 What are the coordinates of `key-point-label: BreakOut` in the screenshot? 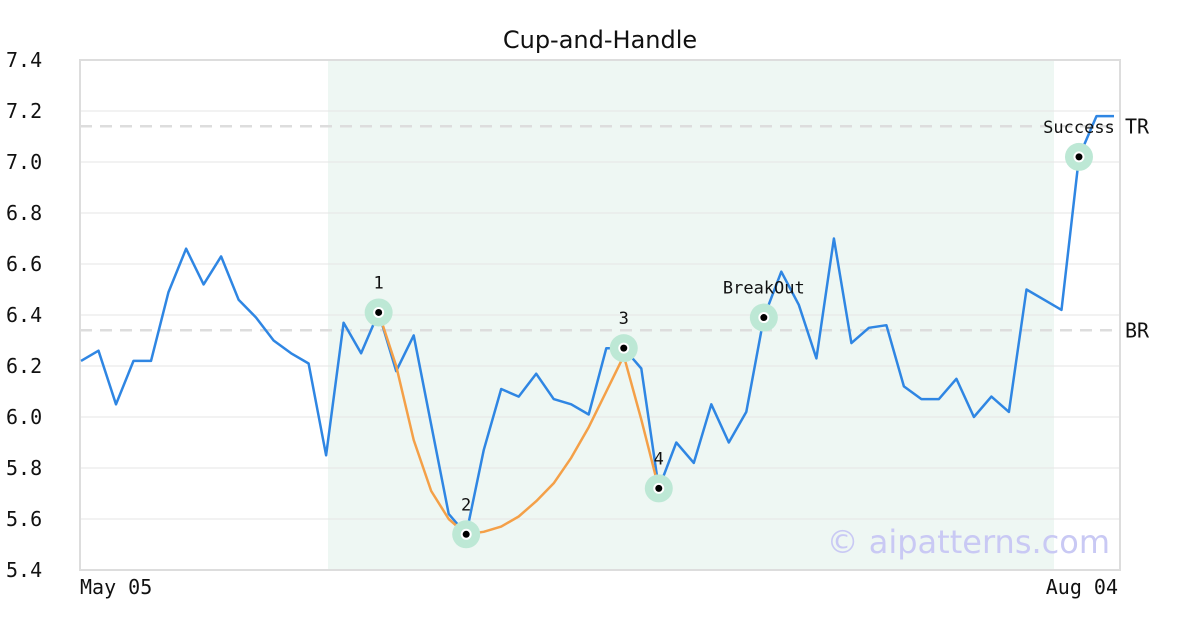 It's located at (764, 289).